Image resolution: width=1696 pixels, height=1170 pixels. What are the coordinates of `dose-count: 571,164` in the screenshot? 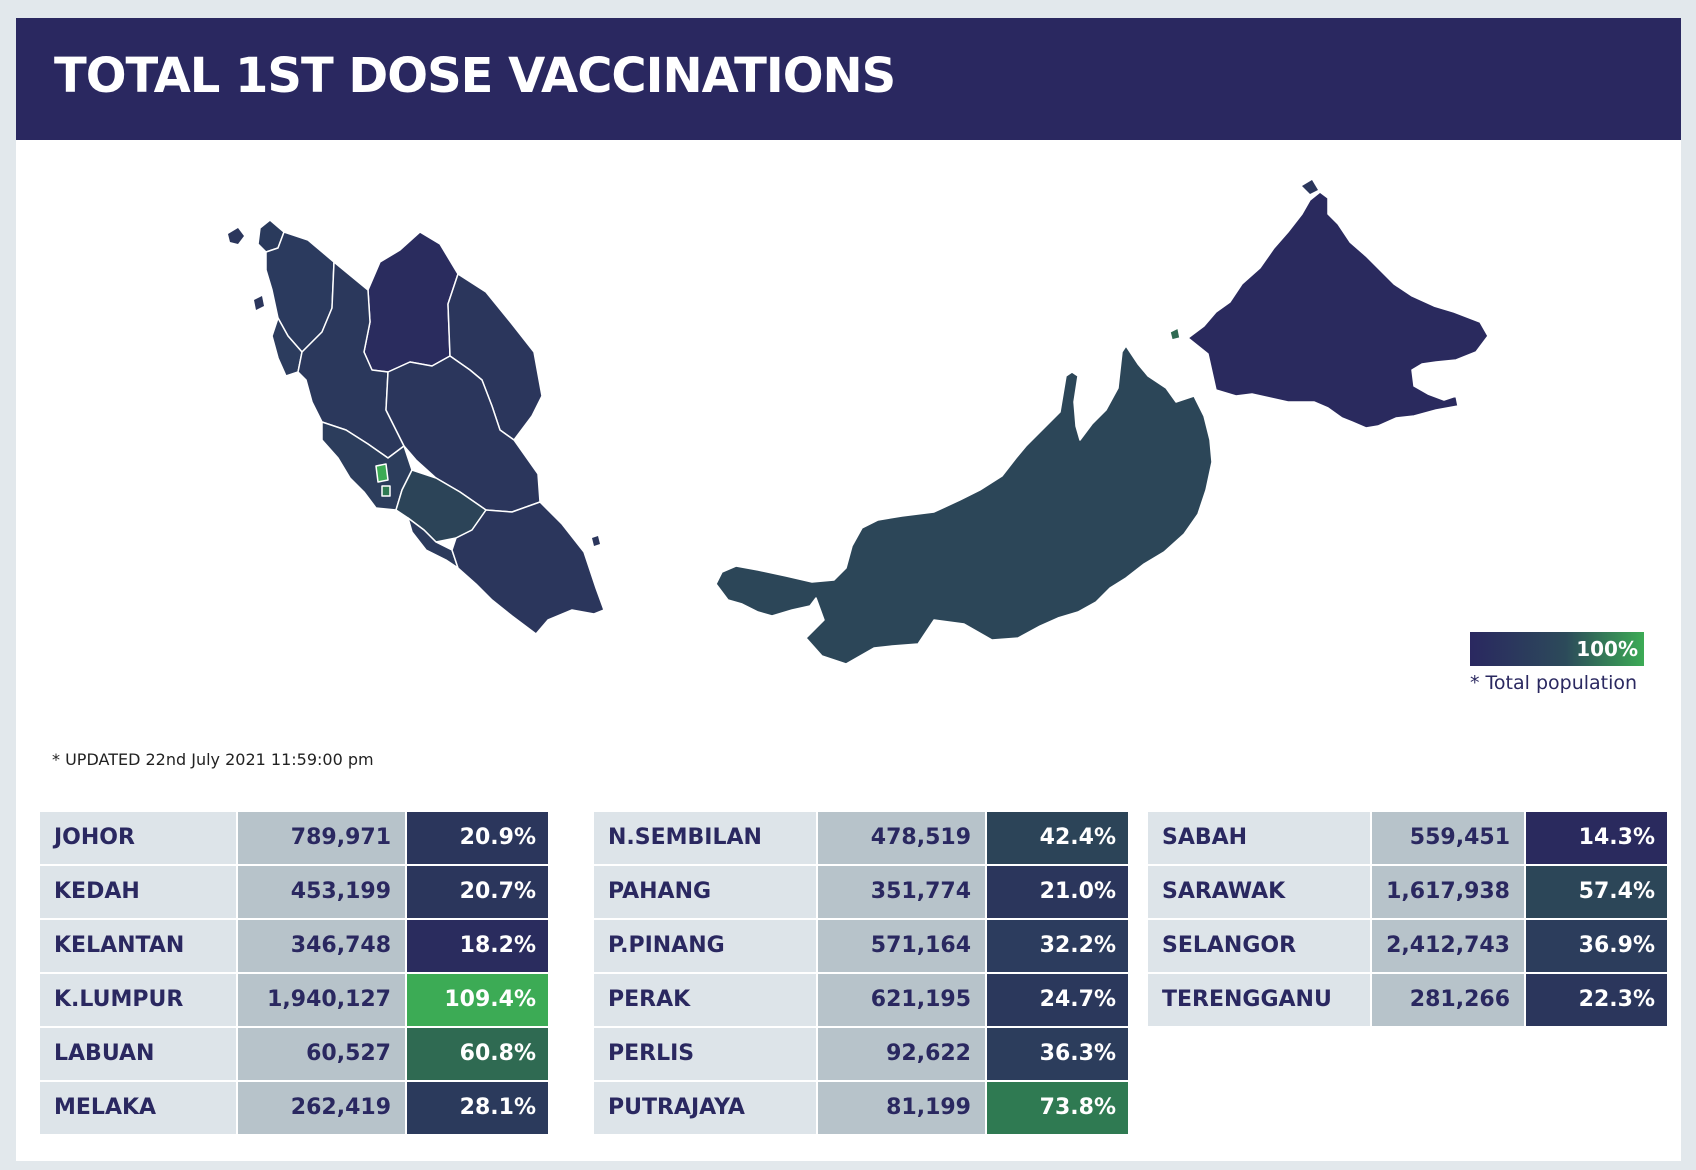 It's located at (902, 947).